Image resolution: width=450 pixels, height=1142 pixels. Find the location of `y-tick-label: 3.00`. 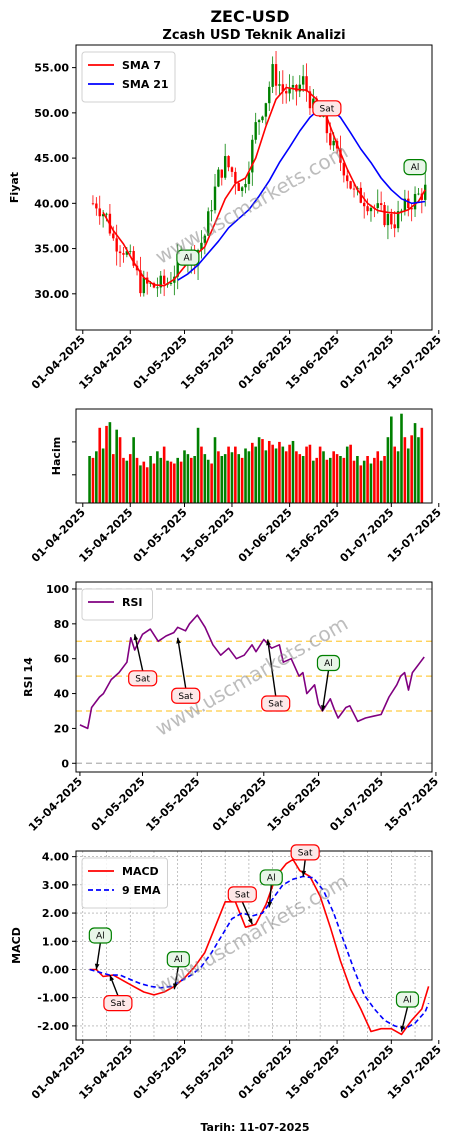

y-tick-label: 3.00 is located at coordinates (55, 885).